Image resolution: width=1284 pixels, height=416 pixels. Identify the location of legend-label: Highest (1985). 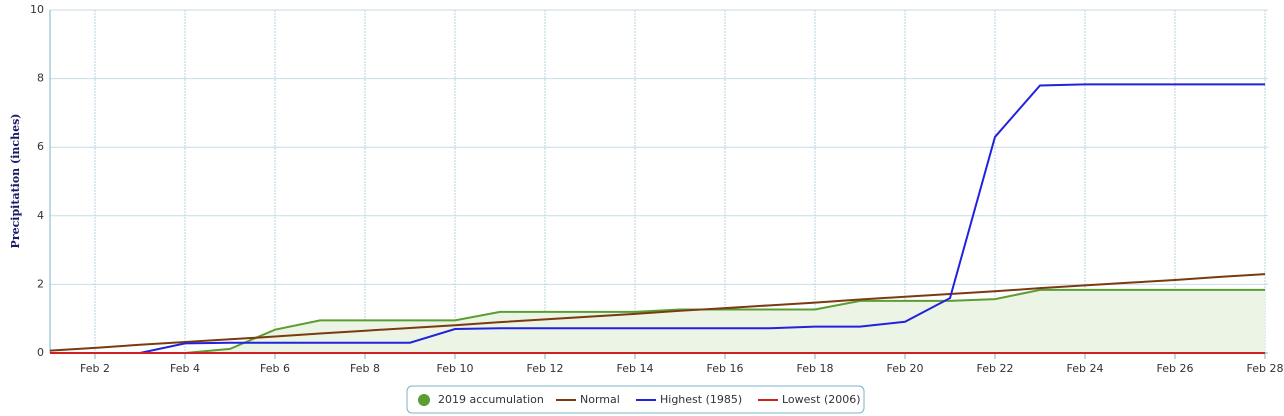
(701, 399).